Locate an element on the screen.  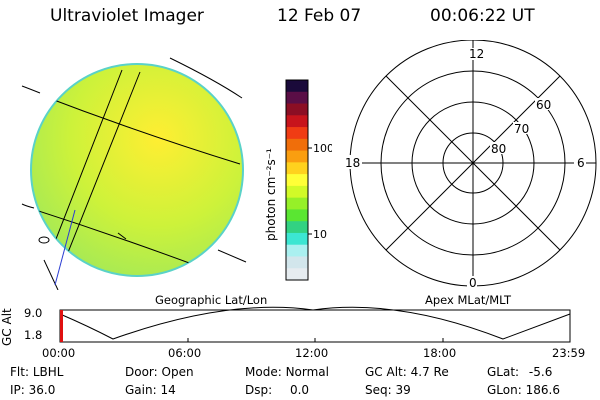
status-label: Door: is located at coordinates (141, 372).